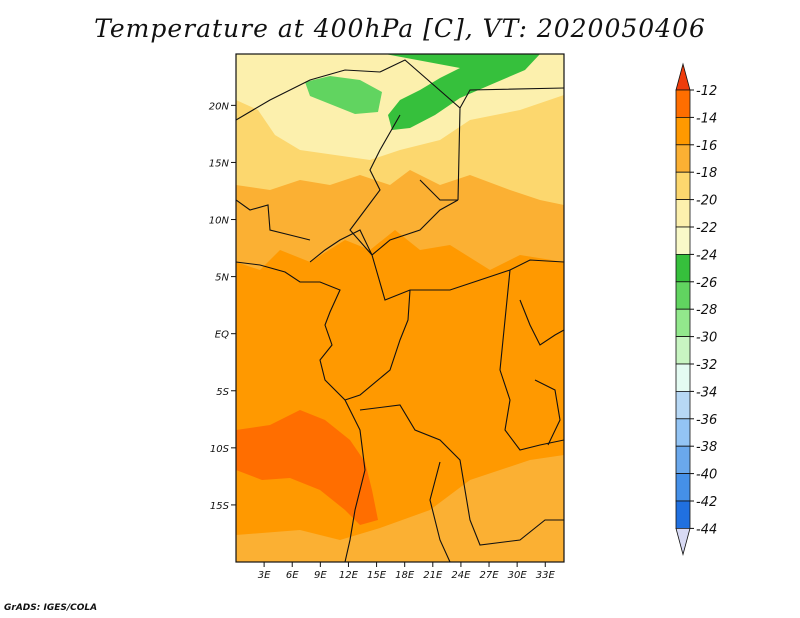 The height and width of the screenshot is (618, 800). I want to click on band-minus-16-south, so click(400, 508).